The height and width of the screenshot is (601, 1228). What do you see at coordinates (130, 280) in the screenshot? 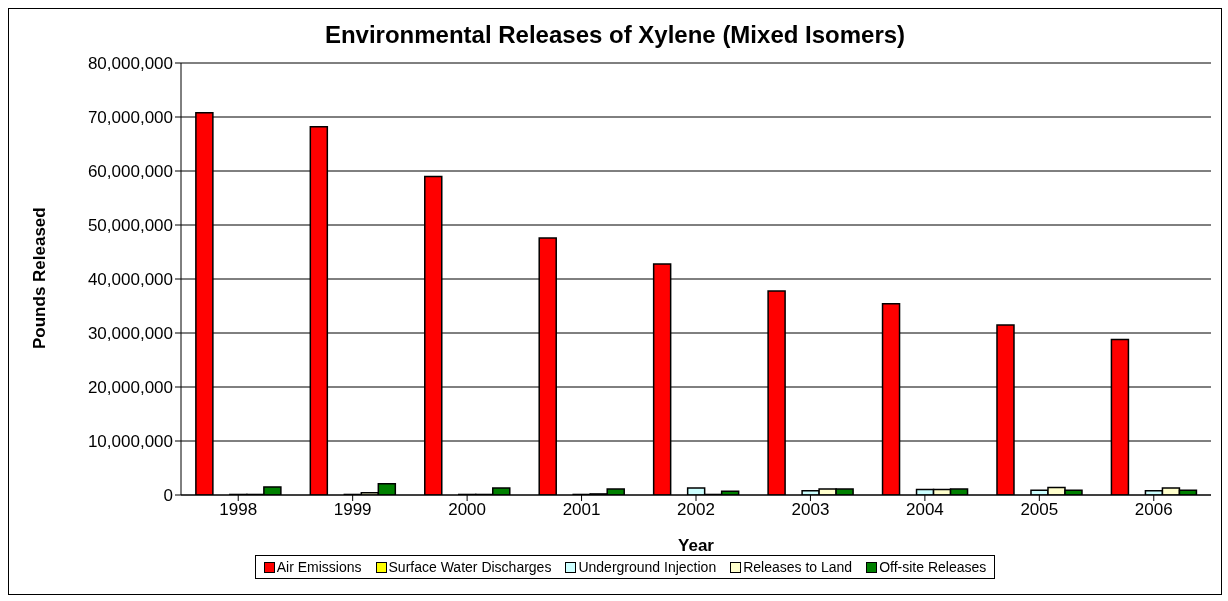
I see `y-tick-label: 40,000,000` at bounding box center [130, 280].